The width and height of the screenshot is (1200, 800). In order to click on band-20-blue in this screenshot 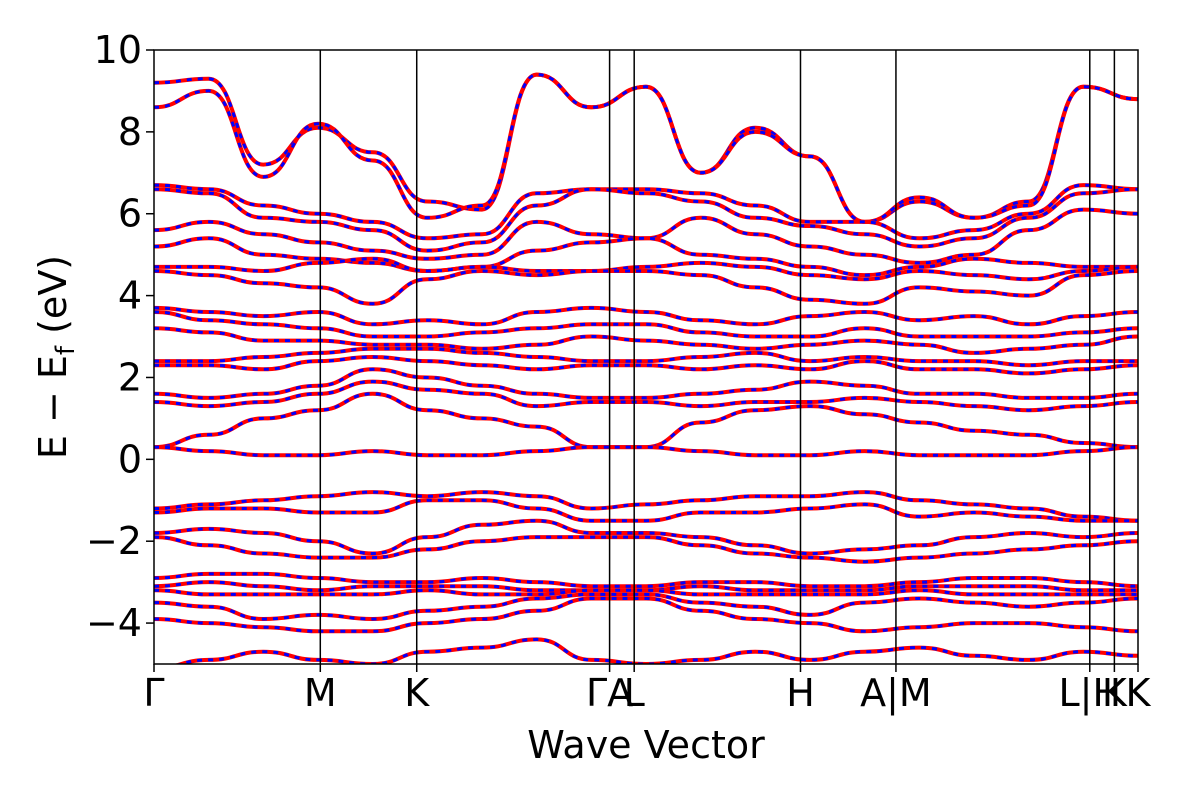, I will do `click(646, 549)`.